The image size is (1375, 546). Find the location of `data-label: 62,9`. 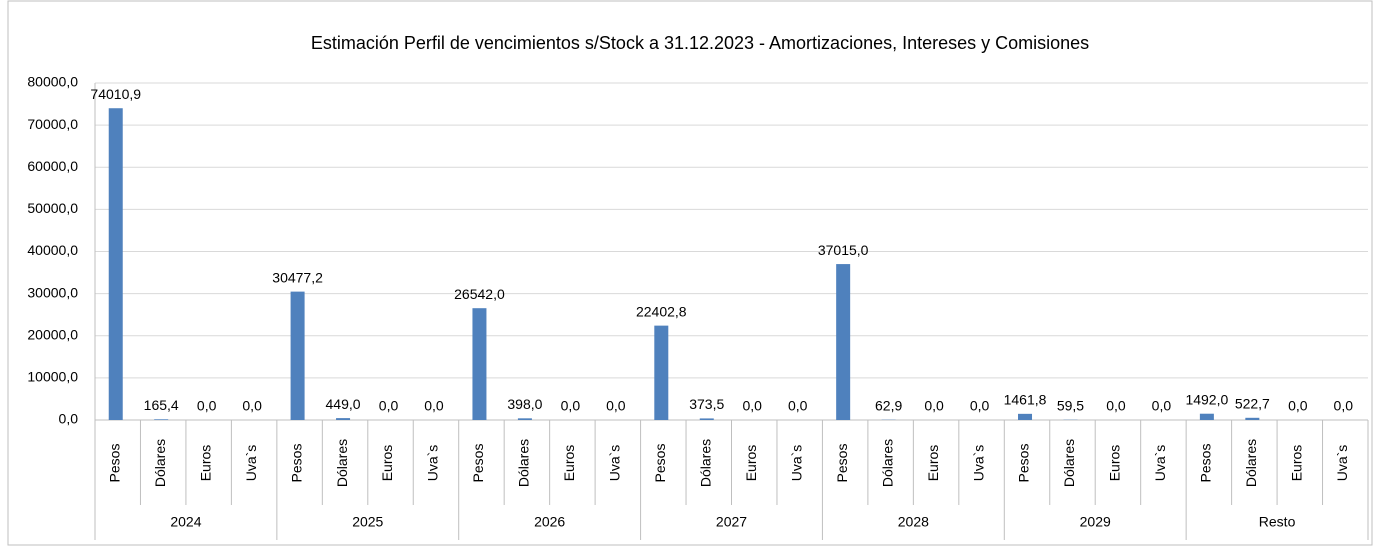

data-label: 62,9 is located at coordinates (888, 405).